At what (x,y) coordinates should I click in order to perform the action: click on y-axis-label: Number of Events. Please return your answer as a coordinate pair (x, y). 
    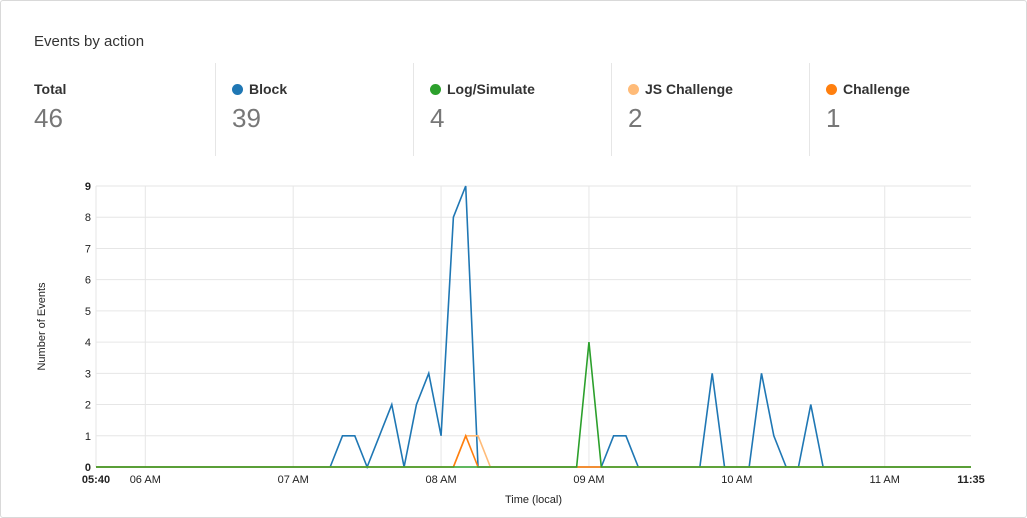
    Looking at the image, I should click on (42, 326).